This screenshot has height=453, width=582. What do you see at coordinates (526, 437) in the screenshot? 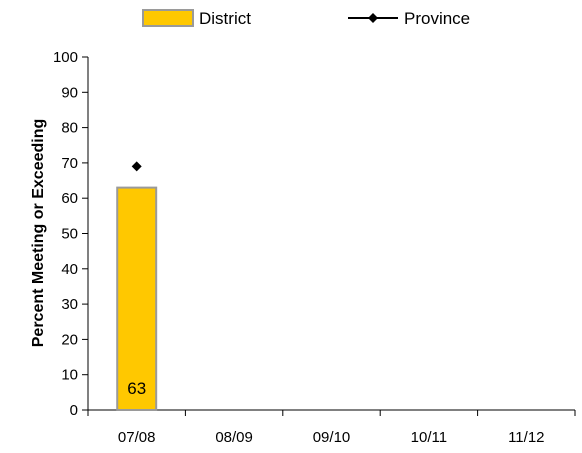
I see `x-tick-label: 11/12` at bounding box center [526, 437].